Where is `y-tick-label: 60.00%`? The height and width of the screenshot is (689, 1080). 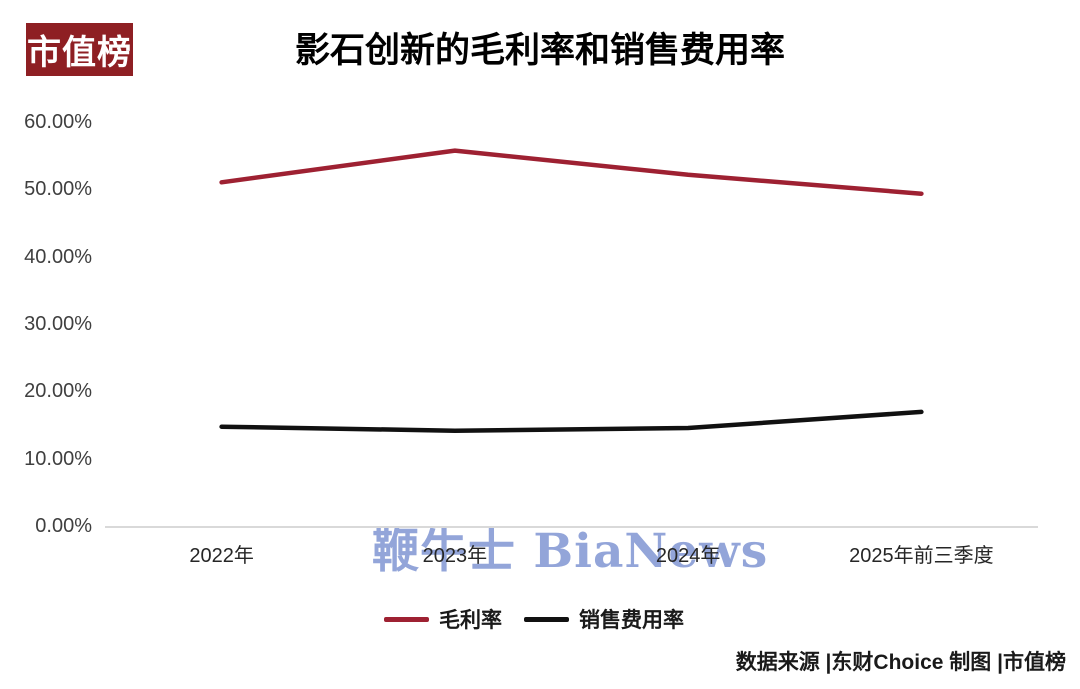 y-tick-label: 60.00% is located at coordinates (58, 122).